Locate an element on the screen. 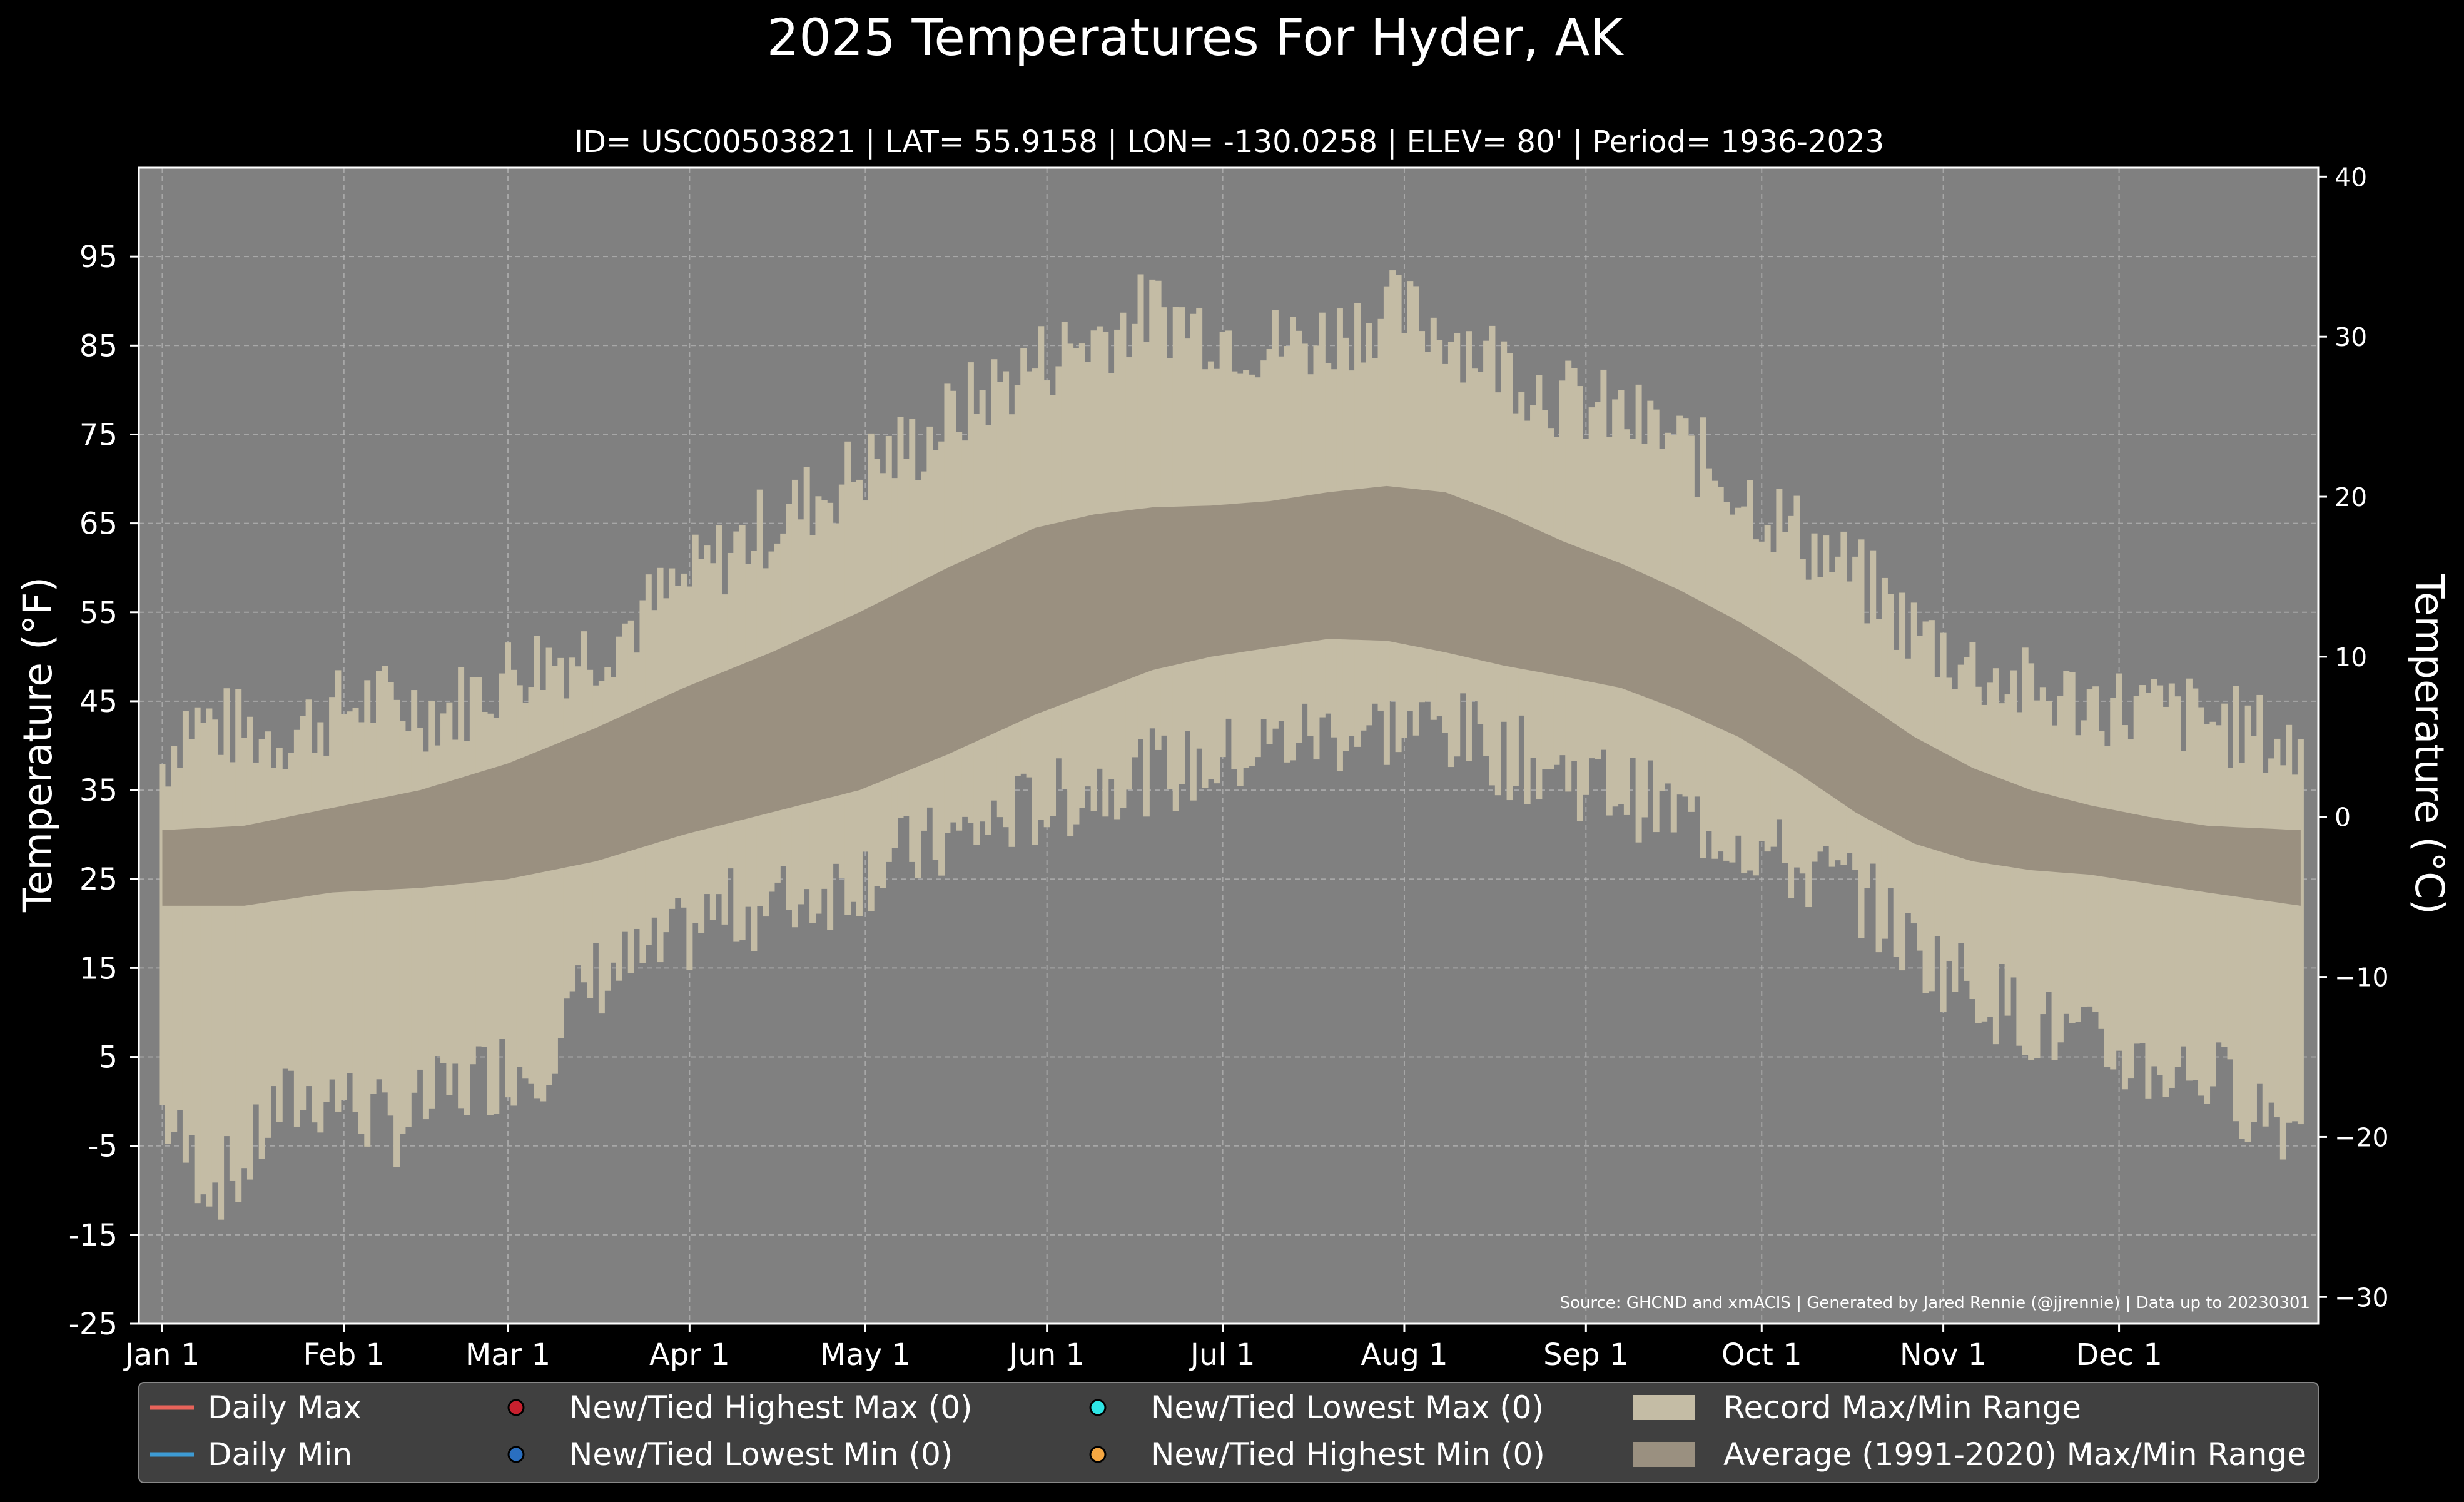 This screenshot has height=1502, width=2464. legend-label-new-tied-highest-min-0: New/Tied Highest Min (0) is located at coordinates (1348, 1454).